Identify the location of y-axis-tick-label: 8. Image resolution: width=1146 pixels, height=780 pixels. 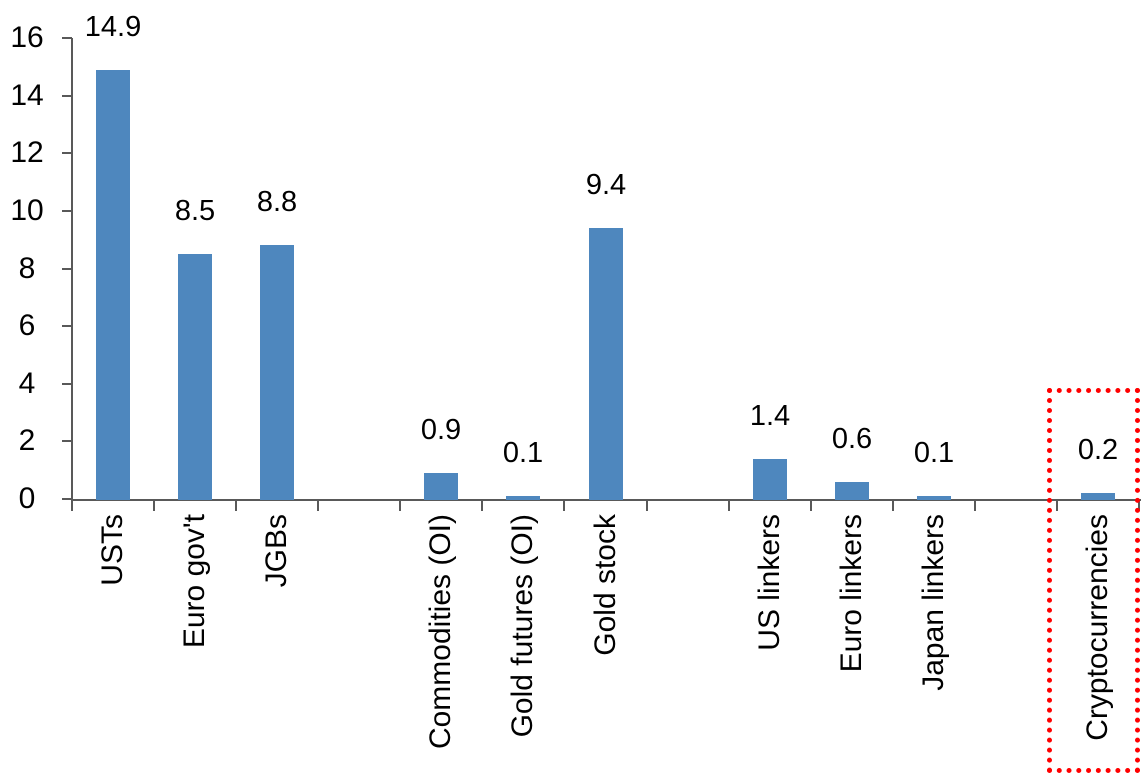
(27, 268).